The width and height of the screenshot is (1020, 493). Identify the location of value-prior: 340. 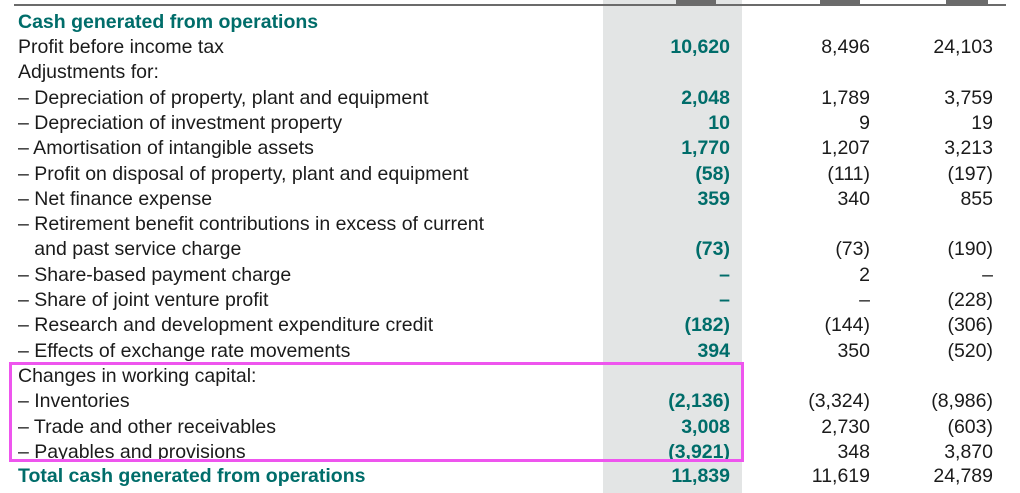
(853, 198).